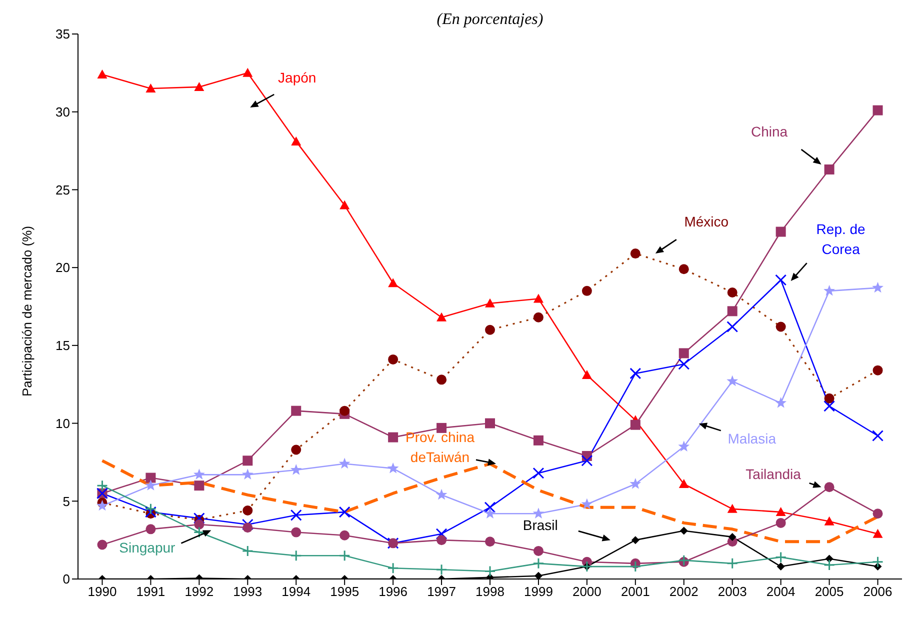 This screenshot has width=922, height=617. Describe the element at coordinates (829, 592) in the screenshot. I see `x-tick-label: 2005` at that location.